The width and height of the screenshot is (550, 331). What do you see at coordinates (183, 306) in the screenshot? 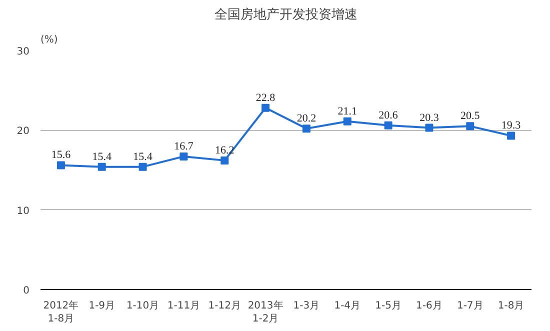
I see `x-tick-label: 1-11月` at bounding box center [183, 306].